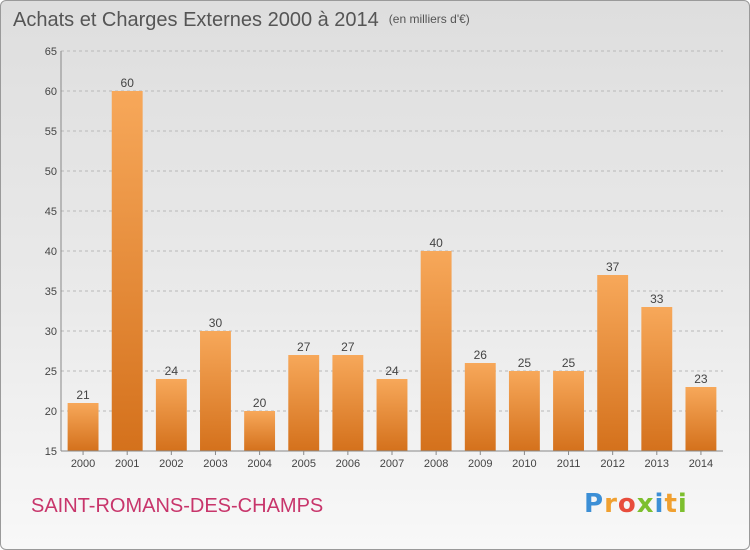 The width and height of the screenshot is (750, 550). Describe the element at coordinates (51, 452) in the screenshot. I see `y-tick-label: 15` at that location.